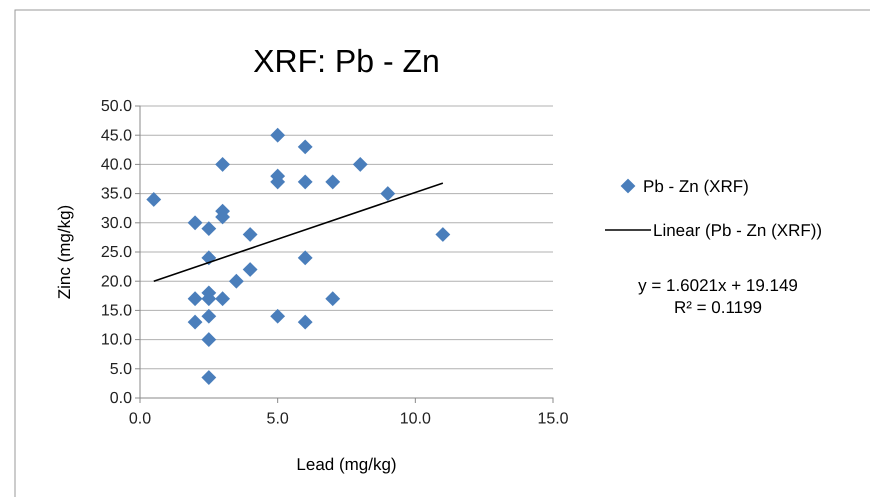 The image size is (870, 497). Describe the element at coordinates (116, 253) in the screenshot. I see `y-tick-label: 25.0` at that location.